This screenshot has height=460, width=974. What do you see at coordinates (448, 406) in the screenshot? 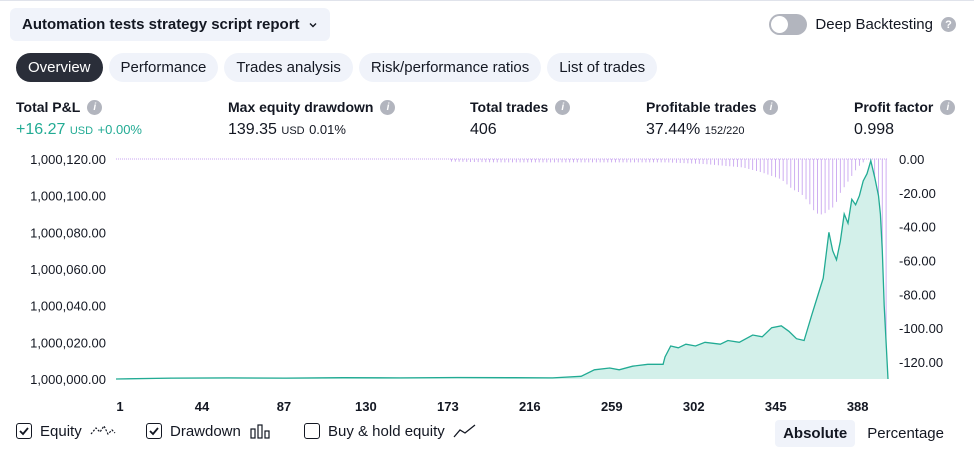
I see `x-tick-label: 173` at bounding box center [448, 406].